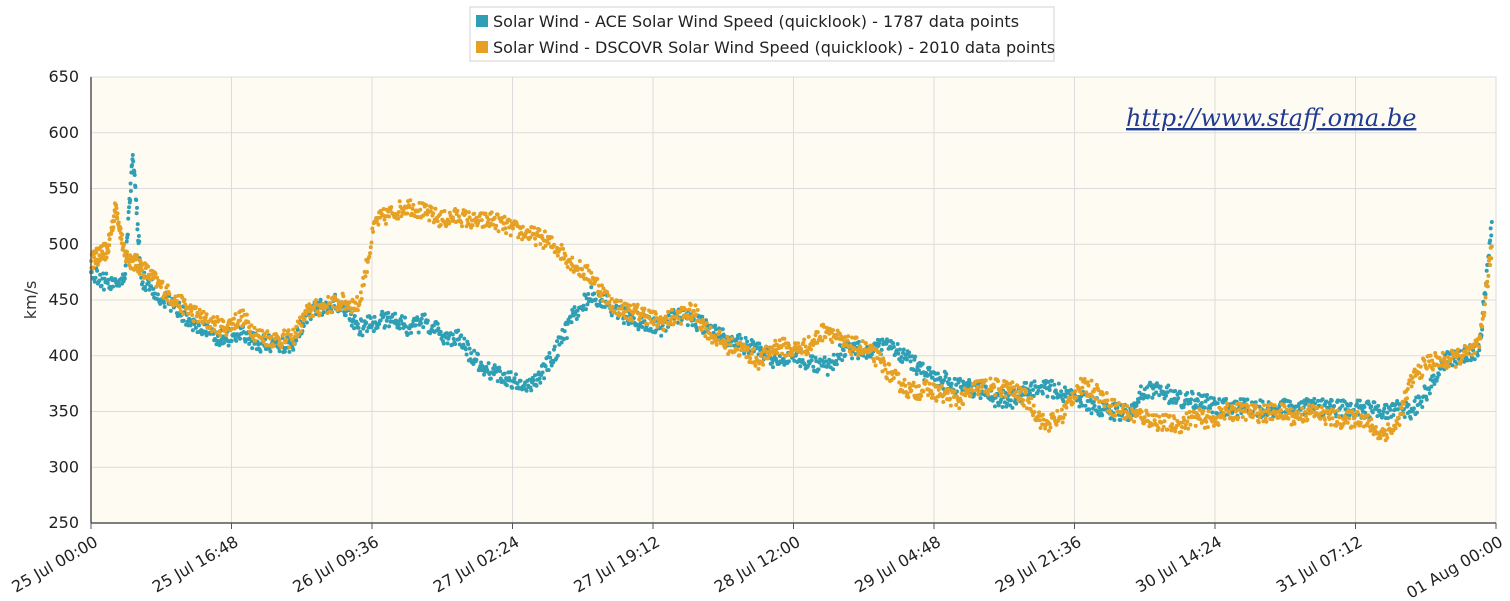 The height and width of the screenshot is (601, 1510). I want to click on x-tick-label: 29 Jul 21:36, so click(1038, 564).